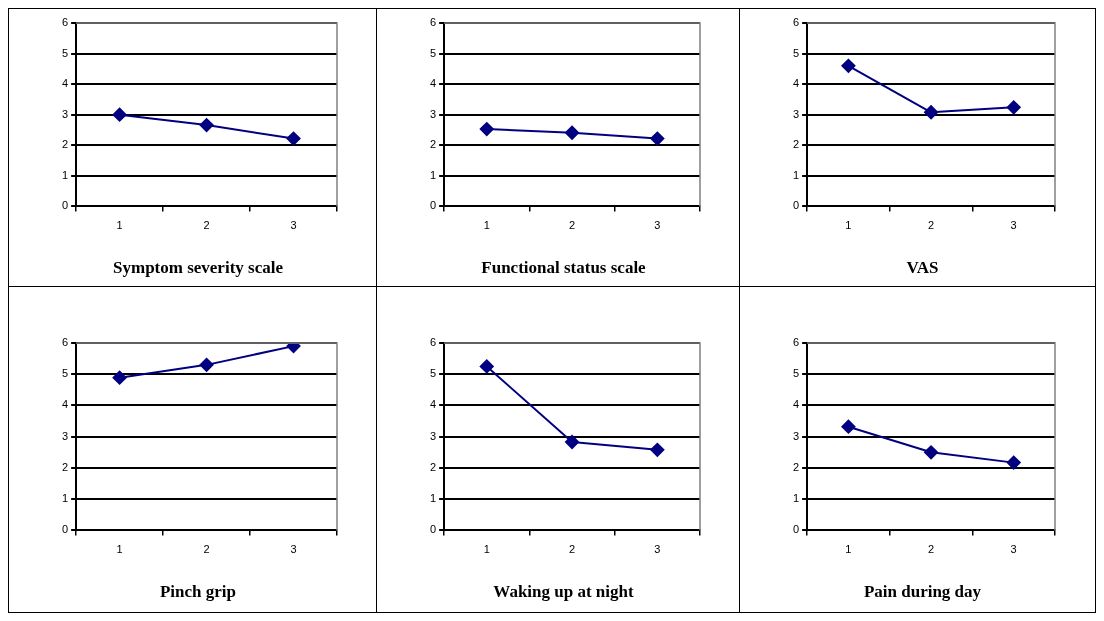 The width and height of the screenshot is (1104, 621). What do you see at coordinates (198, 592) in the screenshot?
I see `text: Pinch grip` at bounding box center [198, 592].